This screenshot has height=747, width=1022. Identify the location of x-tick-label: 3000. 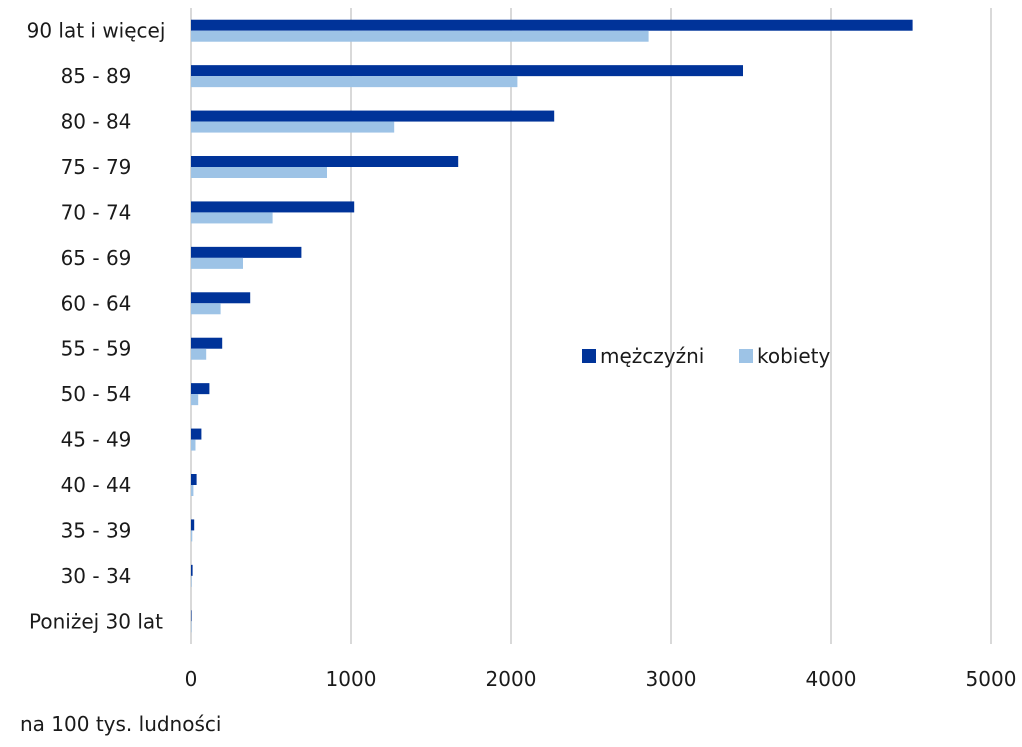
(671, 679).